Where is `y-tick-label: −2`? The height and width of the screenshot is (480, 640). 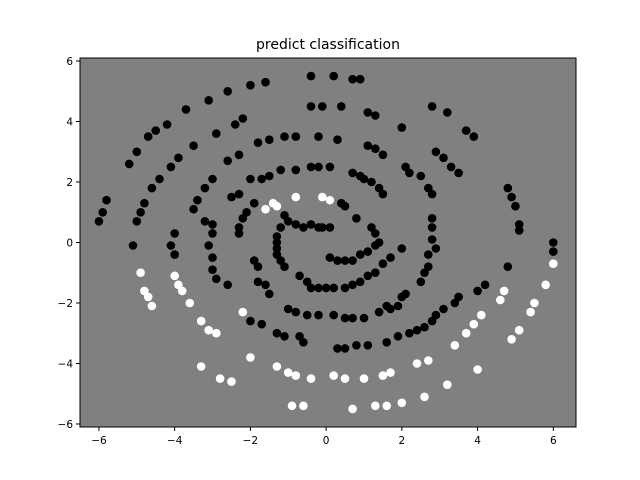 y-tick-label: −2 is located at coordinates (65, 304).